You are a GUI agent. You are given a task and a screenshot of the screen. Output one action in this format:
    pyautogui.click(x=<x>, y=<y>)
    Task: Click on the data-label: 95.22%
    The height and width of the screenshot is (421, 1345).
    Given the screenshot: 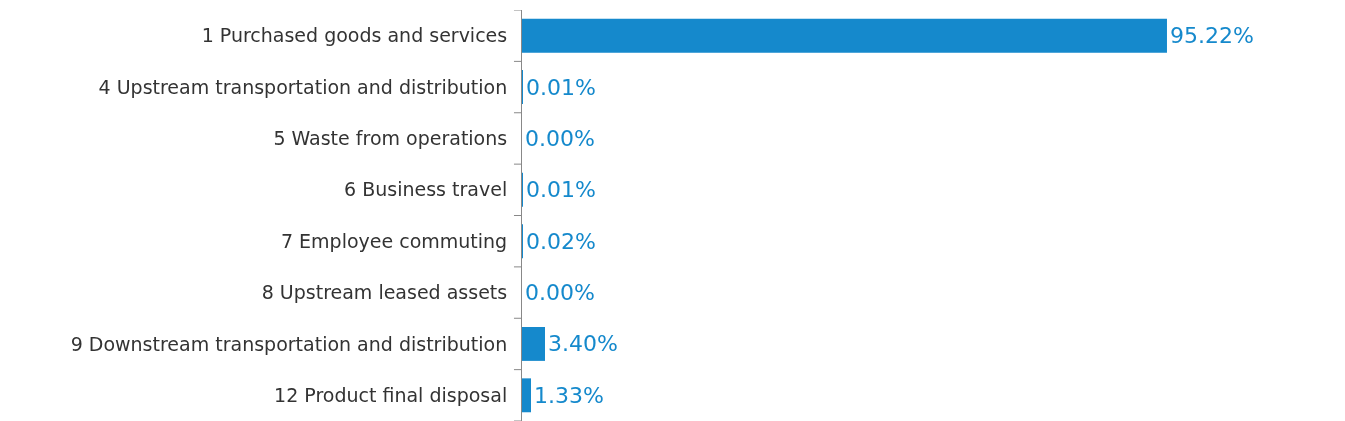 What is the action you would take?
    pyautogui.click(x=1211, y=36)
    